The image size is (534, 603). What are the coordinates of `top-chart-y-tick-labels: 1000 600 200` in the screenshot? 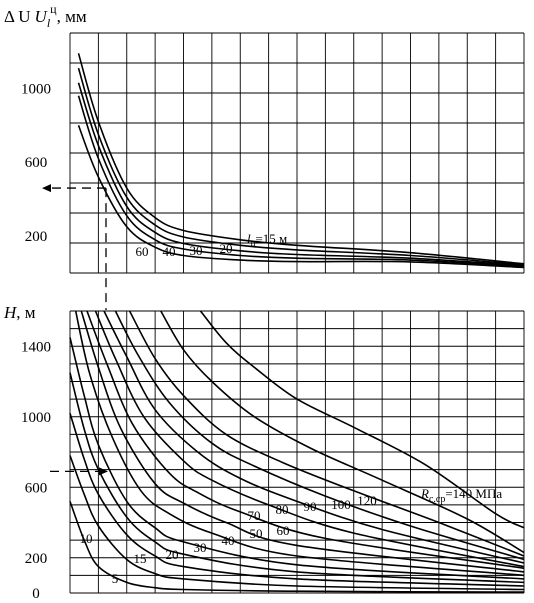 It's located at (36, 163).